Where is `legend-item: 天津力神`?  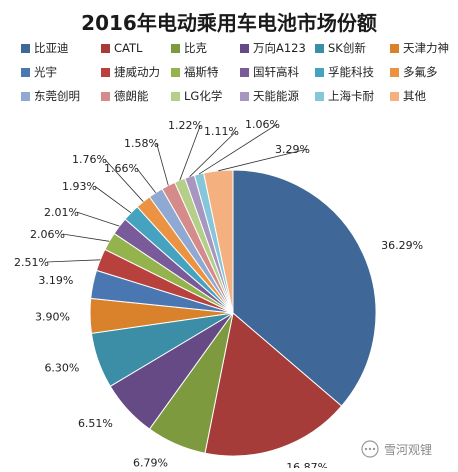
legend-item: 天津力神 is located at coordinates (419, 48).